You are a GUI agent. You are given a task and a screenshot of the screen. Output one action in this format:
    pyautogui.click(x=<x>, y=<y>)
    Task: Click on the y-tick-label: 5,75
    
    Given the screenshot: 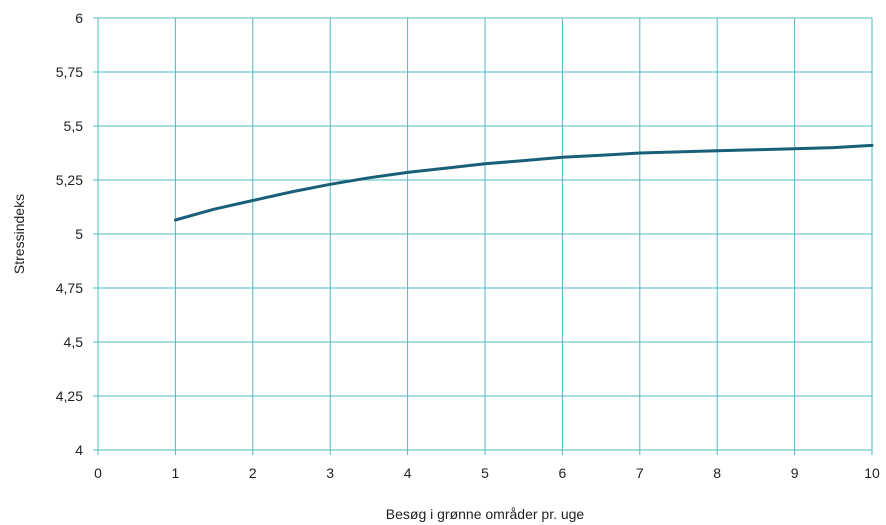 What is the action you would take?
    pyautogui.click(x=69, y=72)
    